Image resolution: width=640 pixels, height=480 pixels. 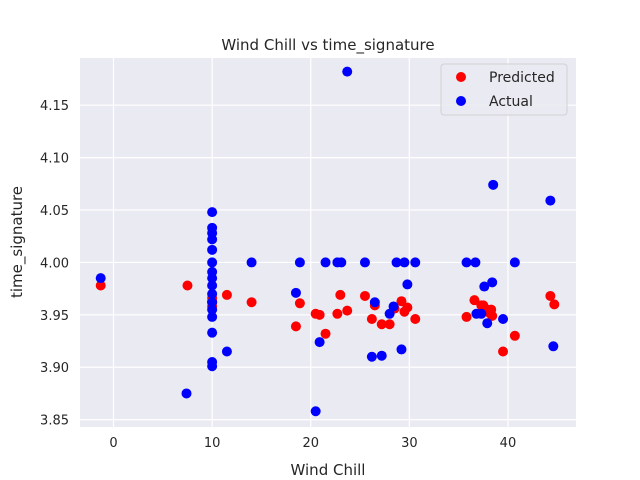 What do you see at coordinates (54, 368) in the screenshot?
I see `y-tick-label: 3.90` at bounding box center [54, 368].